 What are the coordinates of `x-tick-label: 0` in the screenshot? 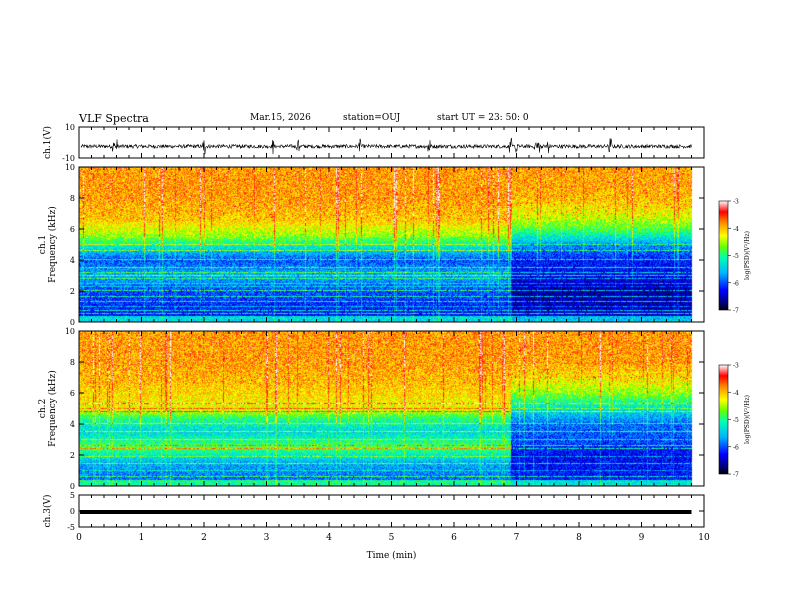 It's located at (79, 538).